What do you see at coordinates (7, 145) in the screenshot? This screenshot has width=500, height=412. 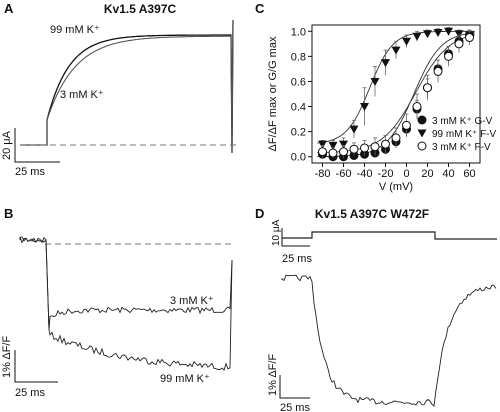 I see `panel-a-scale-current: 20 μA` at bounding box center [7, 145].